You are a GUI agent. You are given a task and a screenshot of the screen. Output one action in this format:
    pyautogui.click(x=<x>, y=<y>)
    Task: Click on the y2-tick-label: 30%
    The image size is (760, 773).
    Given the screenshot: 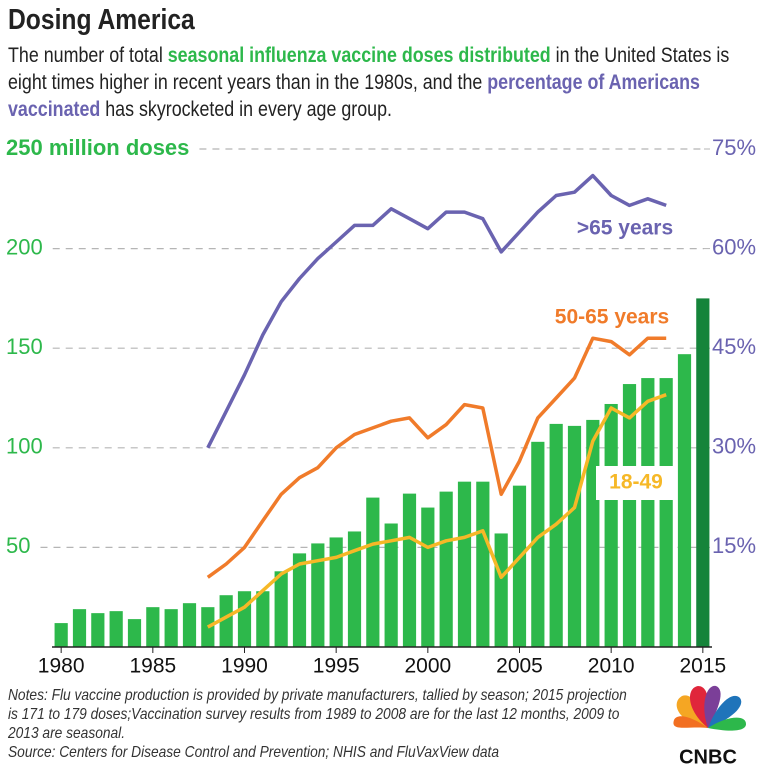 What is the action you would take?
    pyautogui.click(x=734, y=446)
    